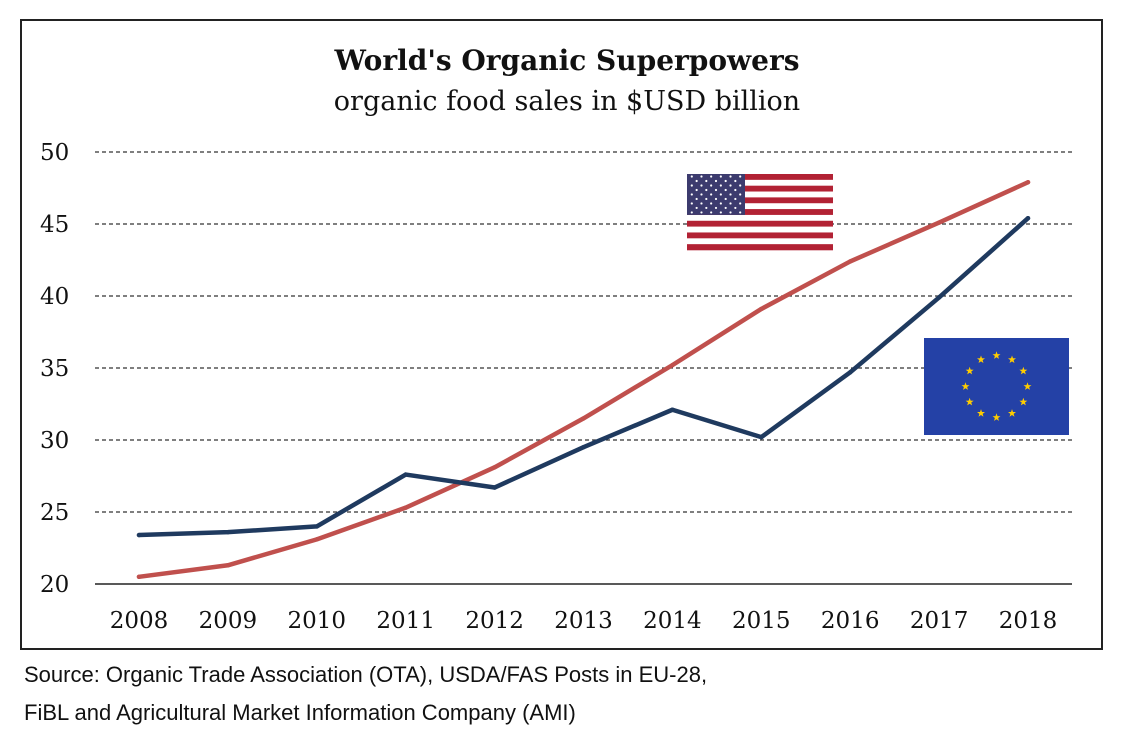 This screenshot has height=754, width=1134. Describe the element at coordinates (761, 621) in the screenshot. I see `x-tick-label: 2015` at that location.